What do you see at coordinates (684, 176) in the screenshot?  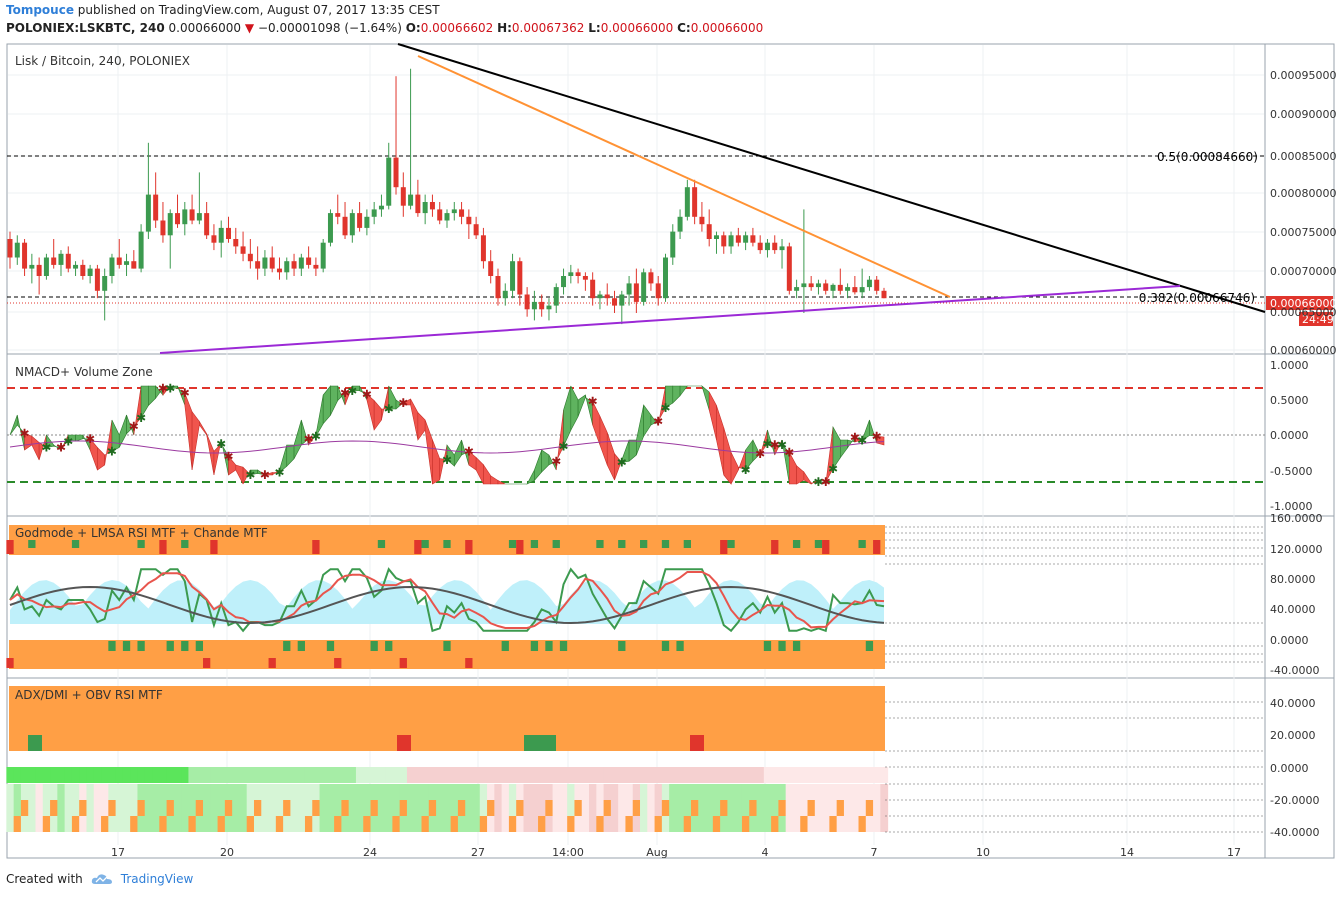 I see `downtrend-line-orange` at bounding box center [684, 176].